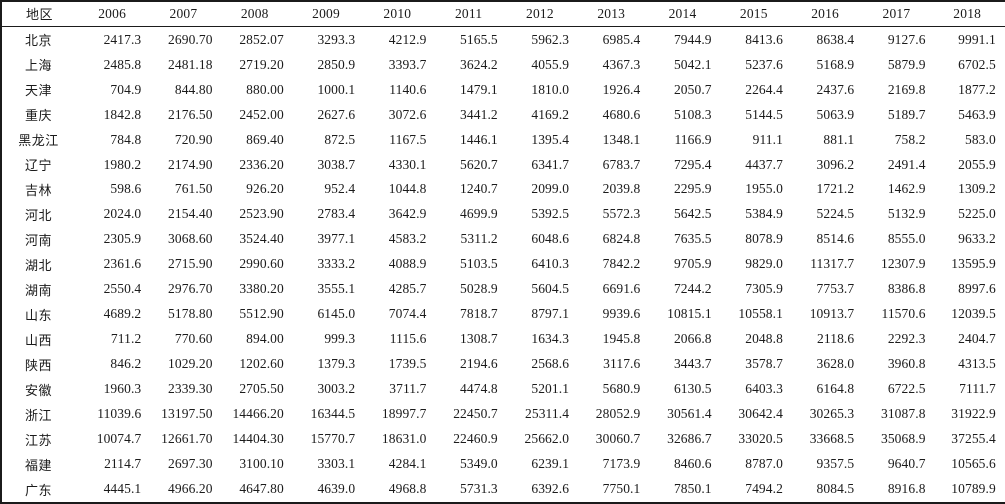  Describe the element at coordinates (835, 214) in the screenshot. I see `value-cell: 5224.5` at that location.